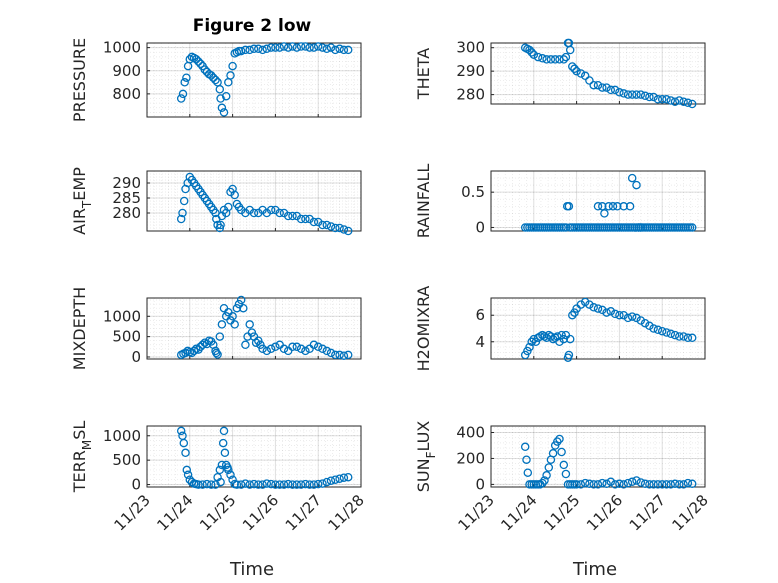 The width and height of the screenshot is (778, 583). I want to click on y-tick-label: 280, so click(126, 213).